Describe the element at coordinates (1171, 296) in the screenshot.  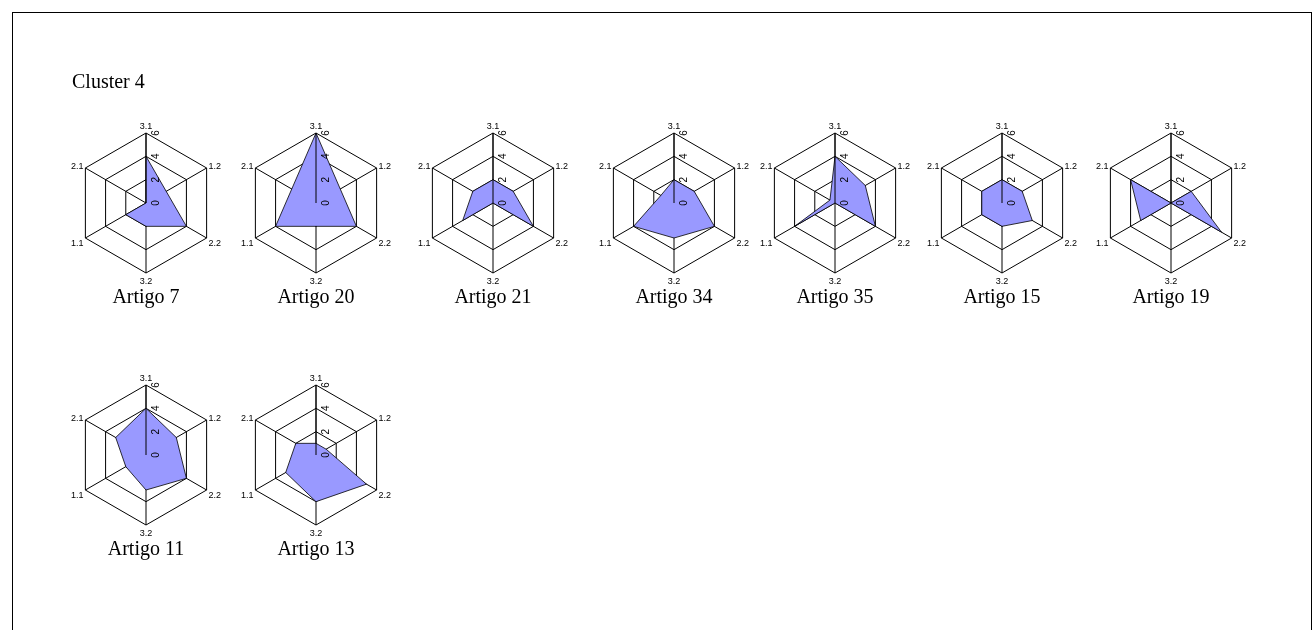
I see `text: Artigo 19` at that location.